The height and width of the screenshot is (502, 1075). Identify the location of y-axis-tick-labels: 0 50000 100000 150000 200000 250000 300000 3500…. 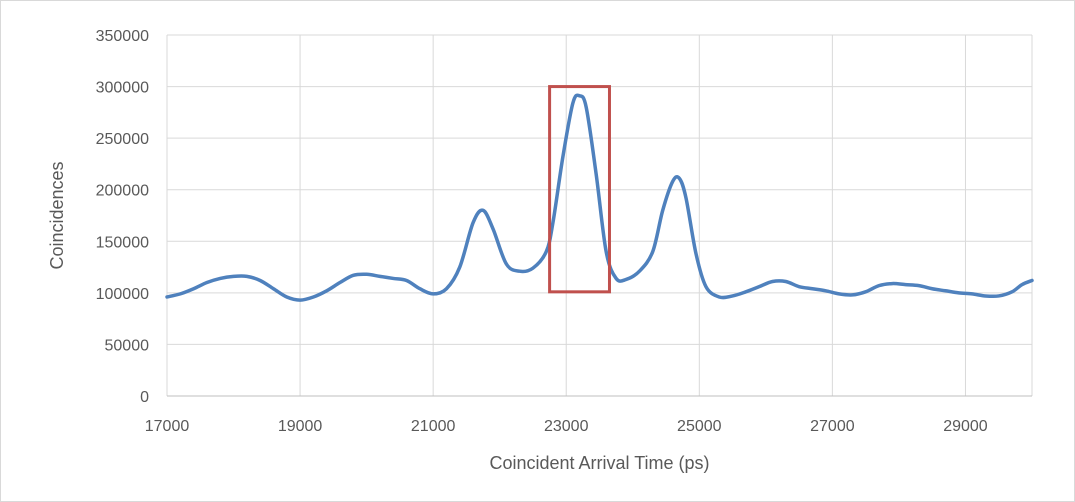
(122, 217).